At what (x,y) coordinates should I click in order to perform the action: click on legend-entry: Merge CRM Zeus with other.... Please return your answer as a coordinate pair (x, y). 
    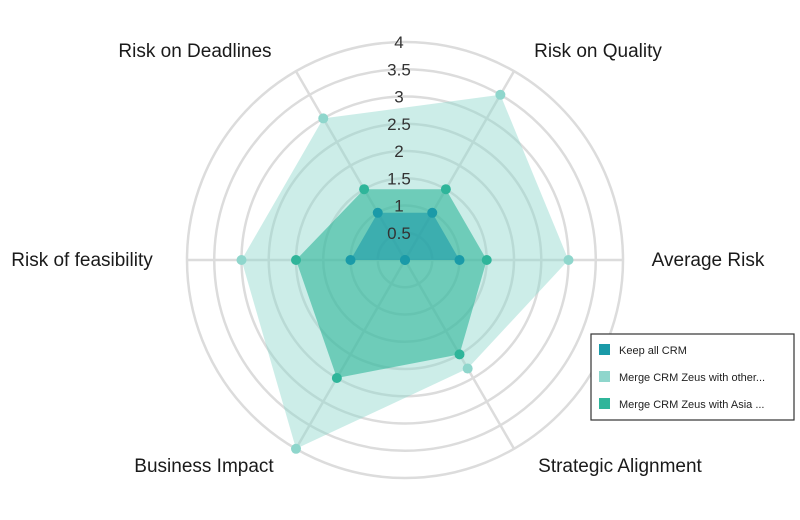
    Looking at the image, I should click on (692, 378).